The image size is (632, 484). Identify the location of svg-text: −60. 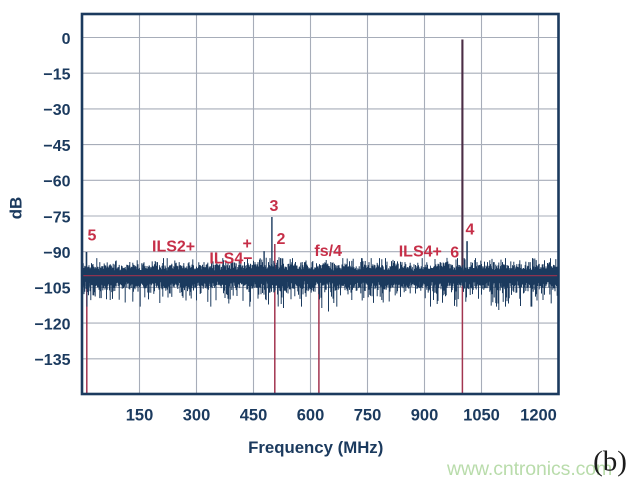
(56, 182).